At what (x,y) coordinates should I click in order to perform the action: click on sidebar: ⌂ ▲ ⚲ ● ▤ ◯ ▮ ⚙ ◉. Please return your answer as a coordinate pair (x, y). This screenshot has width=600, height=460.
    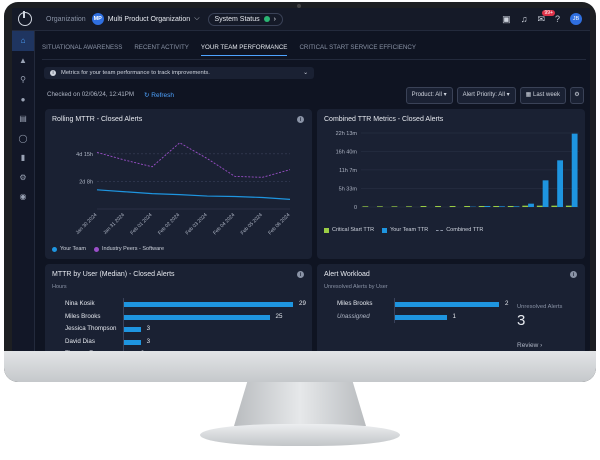
    Looking at the image, I should click on (23, 191).